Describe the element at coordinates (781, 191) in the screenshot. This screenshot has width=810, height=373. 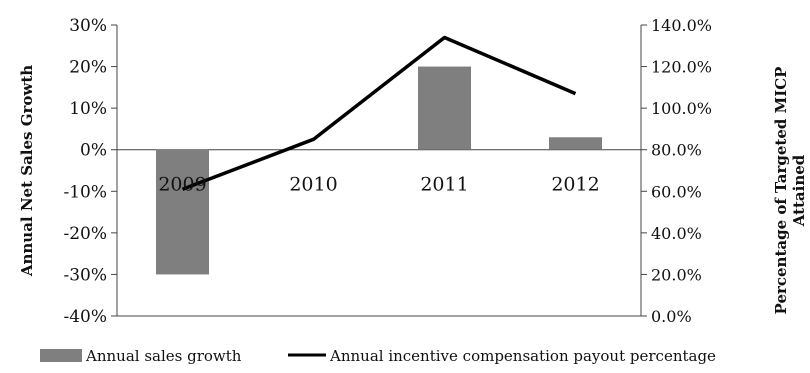
I see `right-axis-title-line1: Percentage of Targeted MICP` at that location.